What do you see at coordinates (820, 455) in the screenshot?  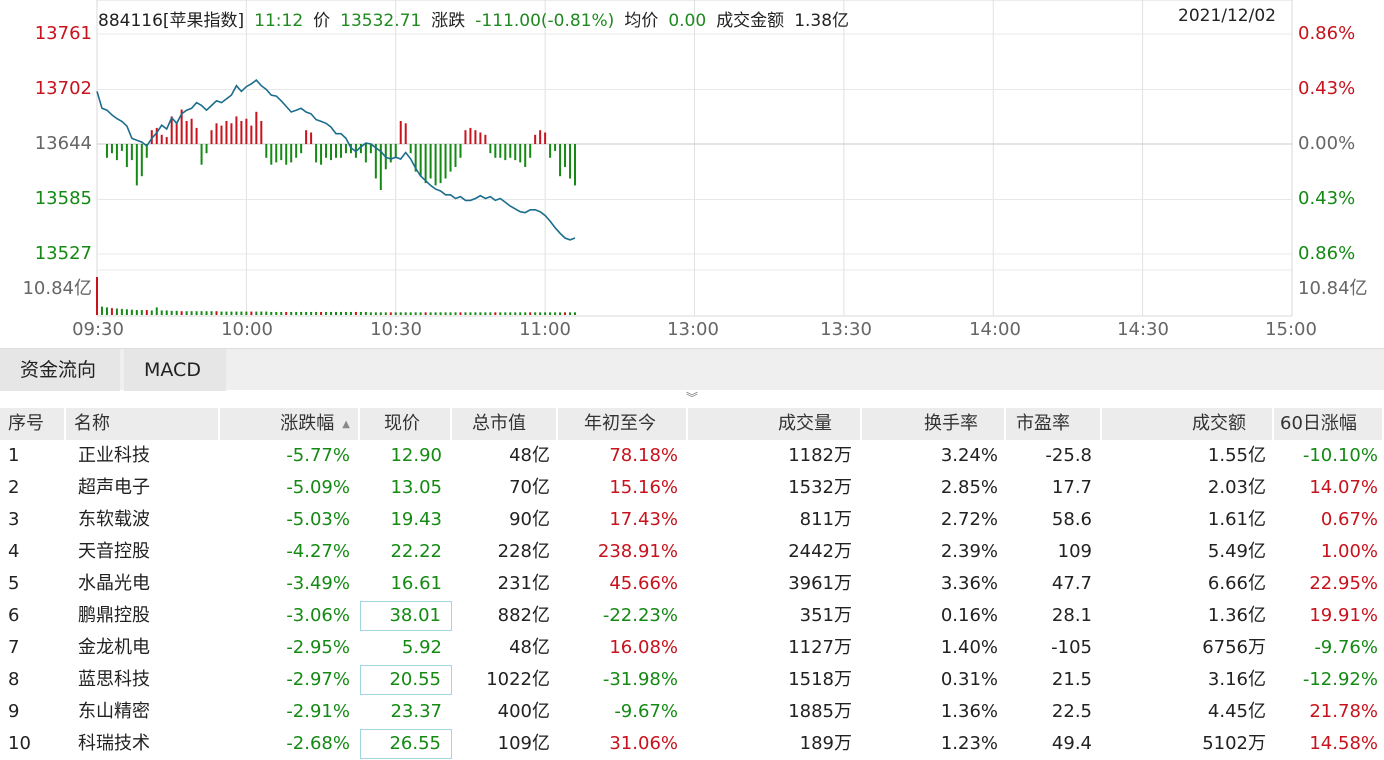 I see `cell-volume: 1182万` at bounding box center [820, 455].